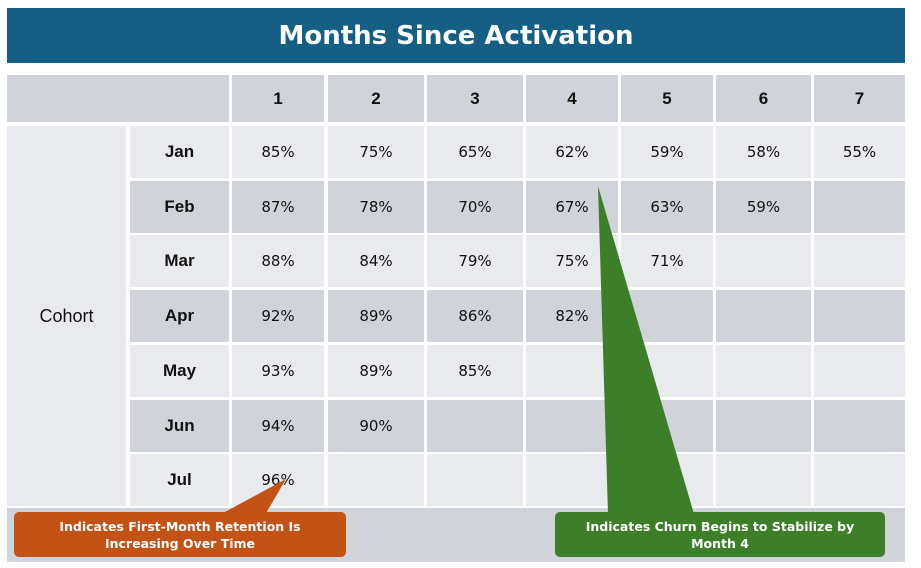 The width and height of the screenshot is (921, 568). Describe the element at coordinates (475, 207) in the screenshot. I see `retention-cell: 70%` at that location.